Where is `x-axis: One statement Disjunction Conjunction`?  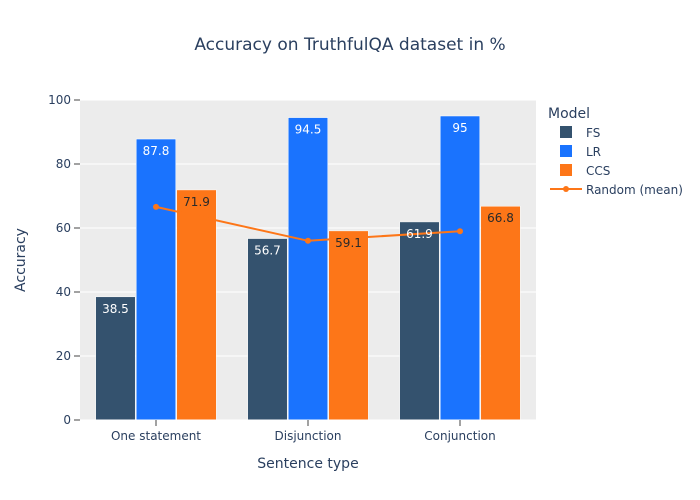
x-axis: One statement Disjunction Conjunction is located at coordinates (308, 431).